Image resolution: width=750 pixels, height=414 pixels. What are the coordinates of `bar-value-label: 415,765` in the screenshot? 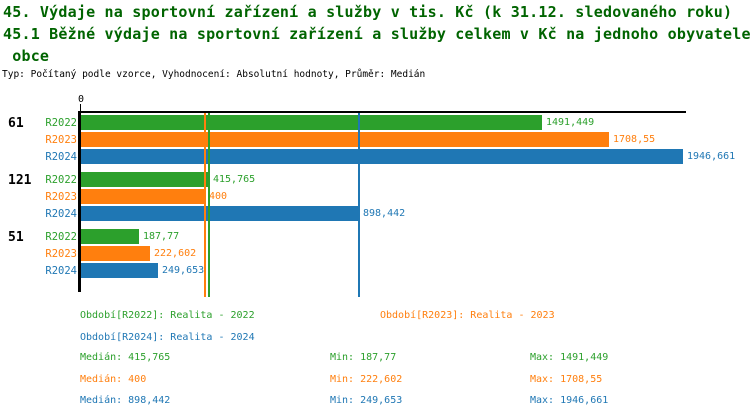 It's located at (234, 179).